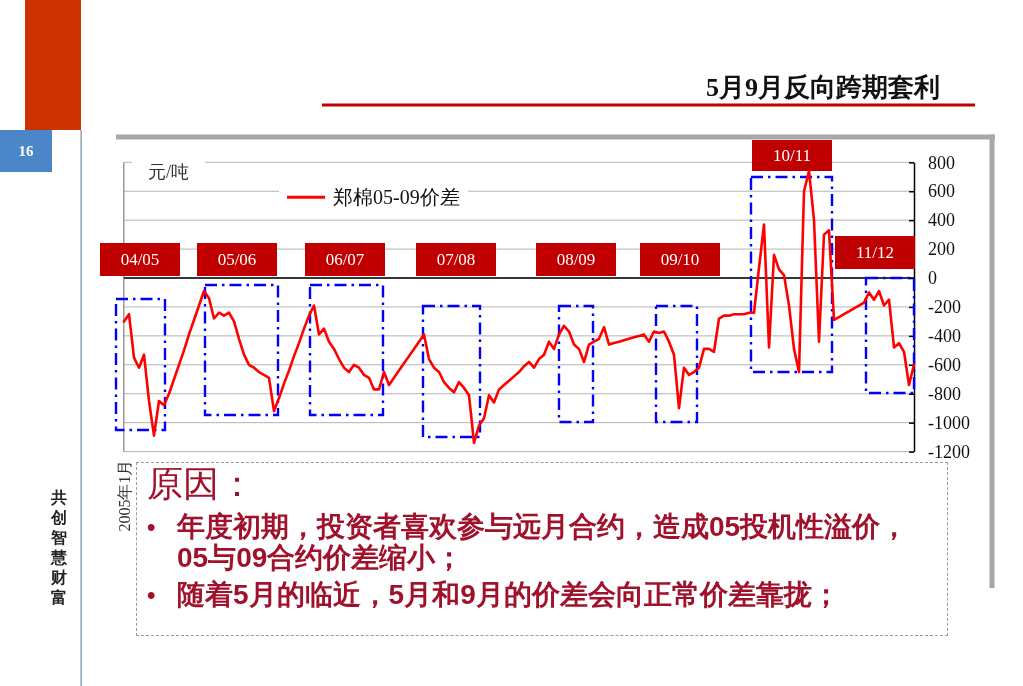 The width and height of the screenshot is (1023, 686). I want to click on annotation: 09/10, so click(680, 260).